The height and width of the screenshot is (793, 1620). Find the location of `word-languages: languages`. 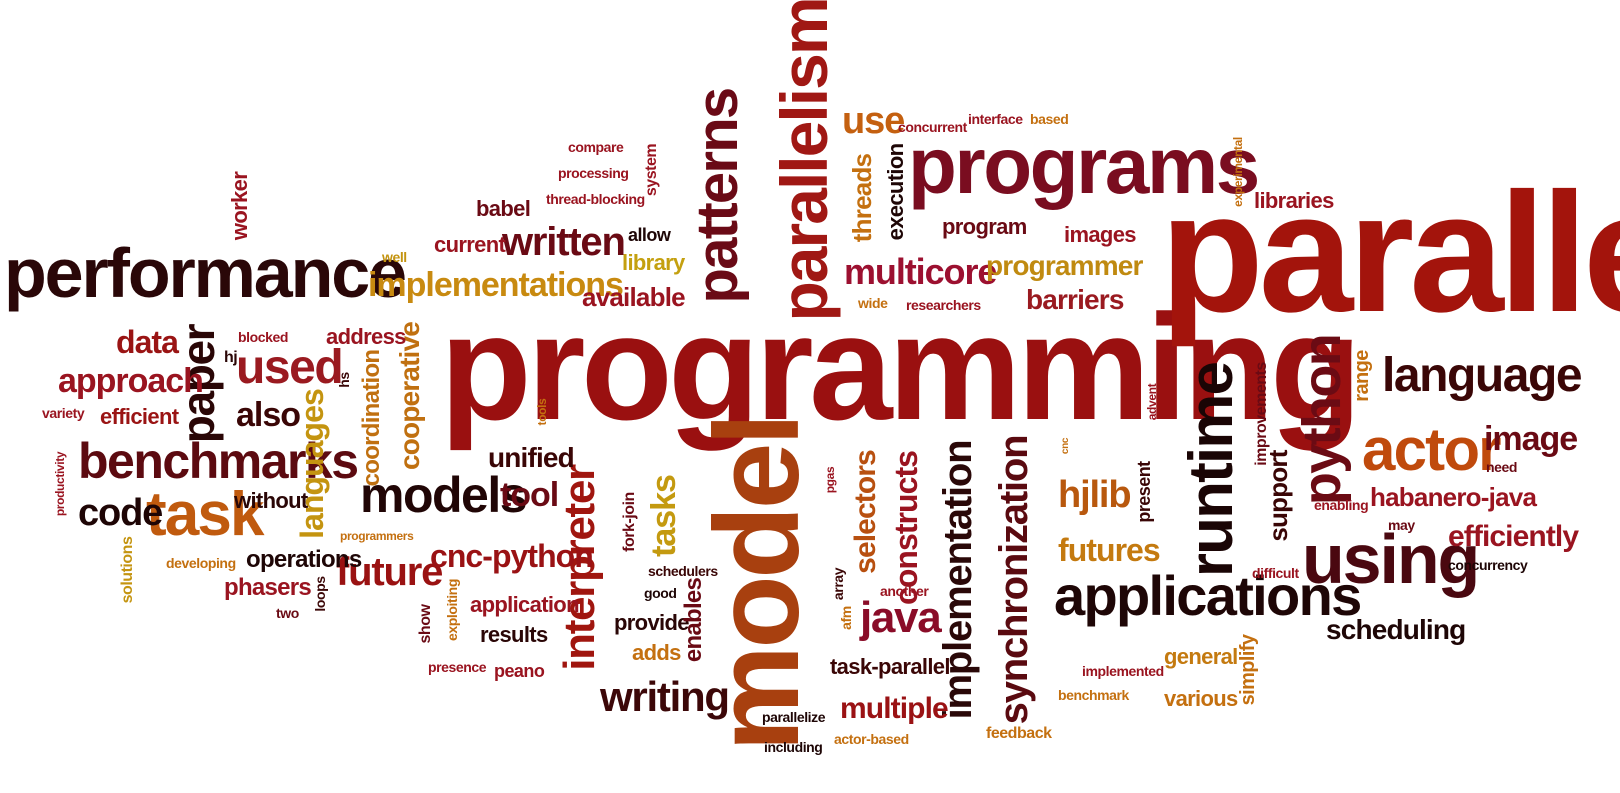

word-languages: languages is located at coordinates (312, 464).